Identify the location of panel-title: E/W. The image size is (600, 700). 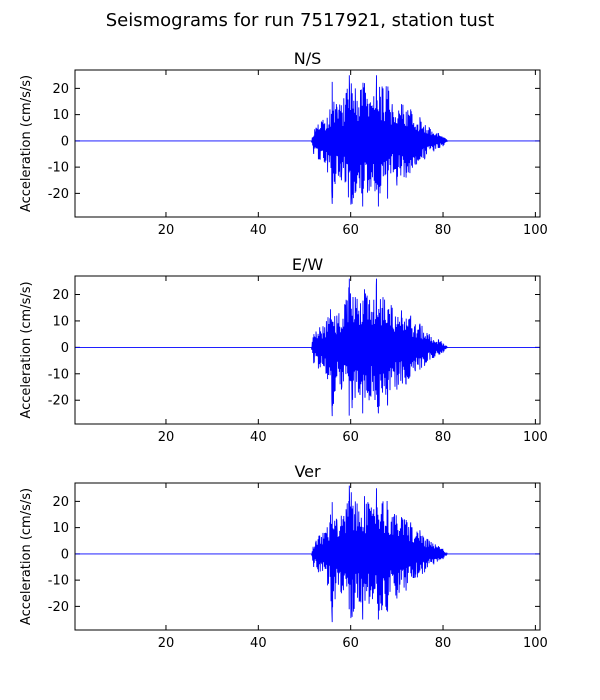
(308, 264).